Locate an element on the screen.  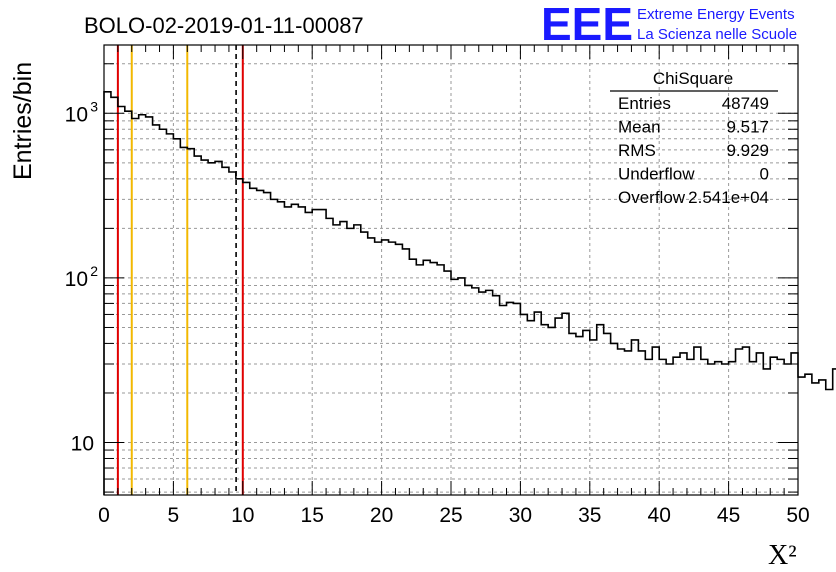
stats-label: Entries is located at coordinates (644, 103).